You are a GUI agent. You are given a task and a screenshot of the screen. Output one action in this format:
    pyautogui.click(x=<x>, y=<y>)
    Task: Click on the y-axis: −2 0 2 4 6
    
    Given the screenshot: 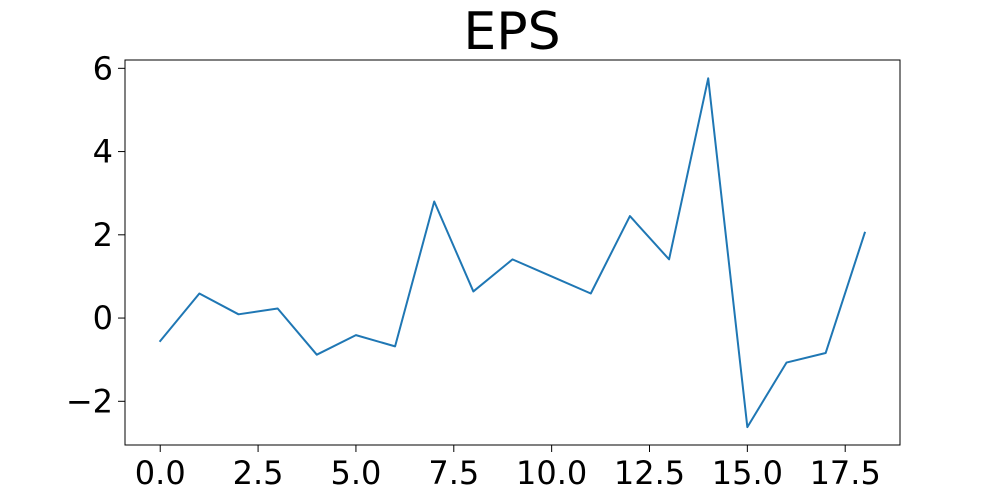 What is the action you would take?
    pyautogui.click(x=95, y=234)
    